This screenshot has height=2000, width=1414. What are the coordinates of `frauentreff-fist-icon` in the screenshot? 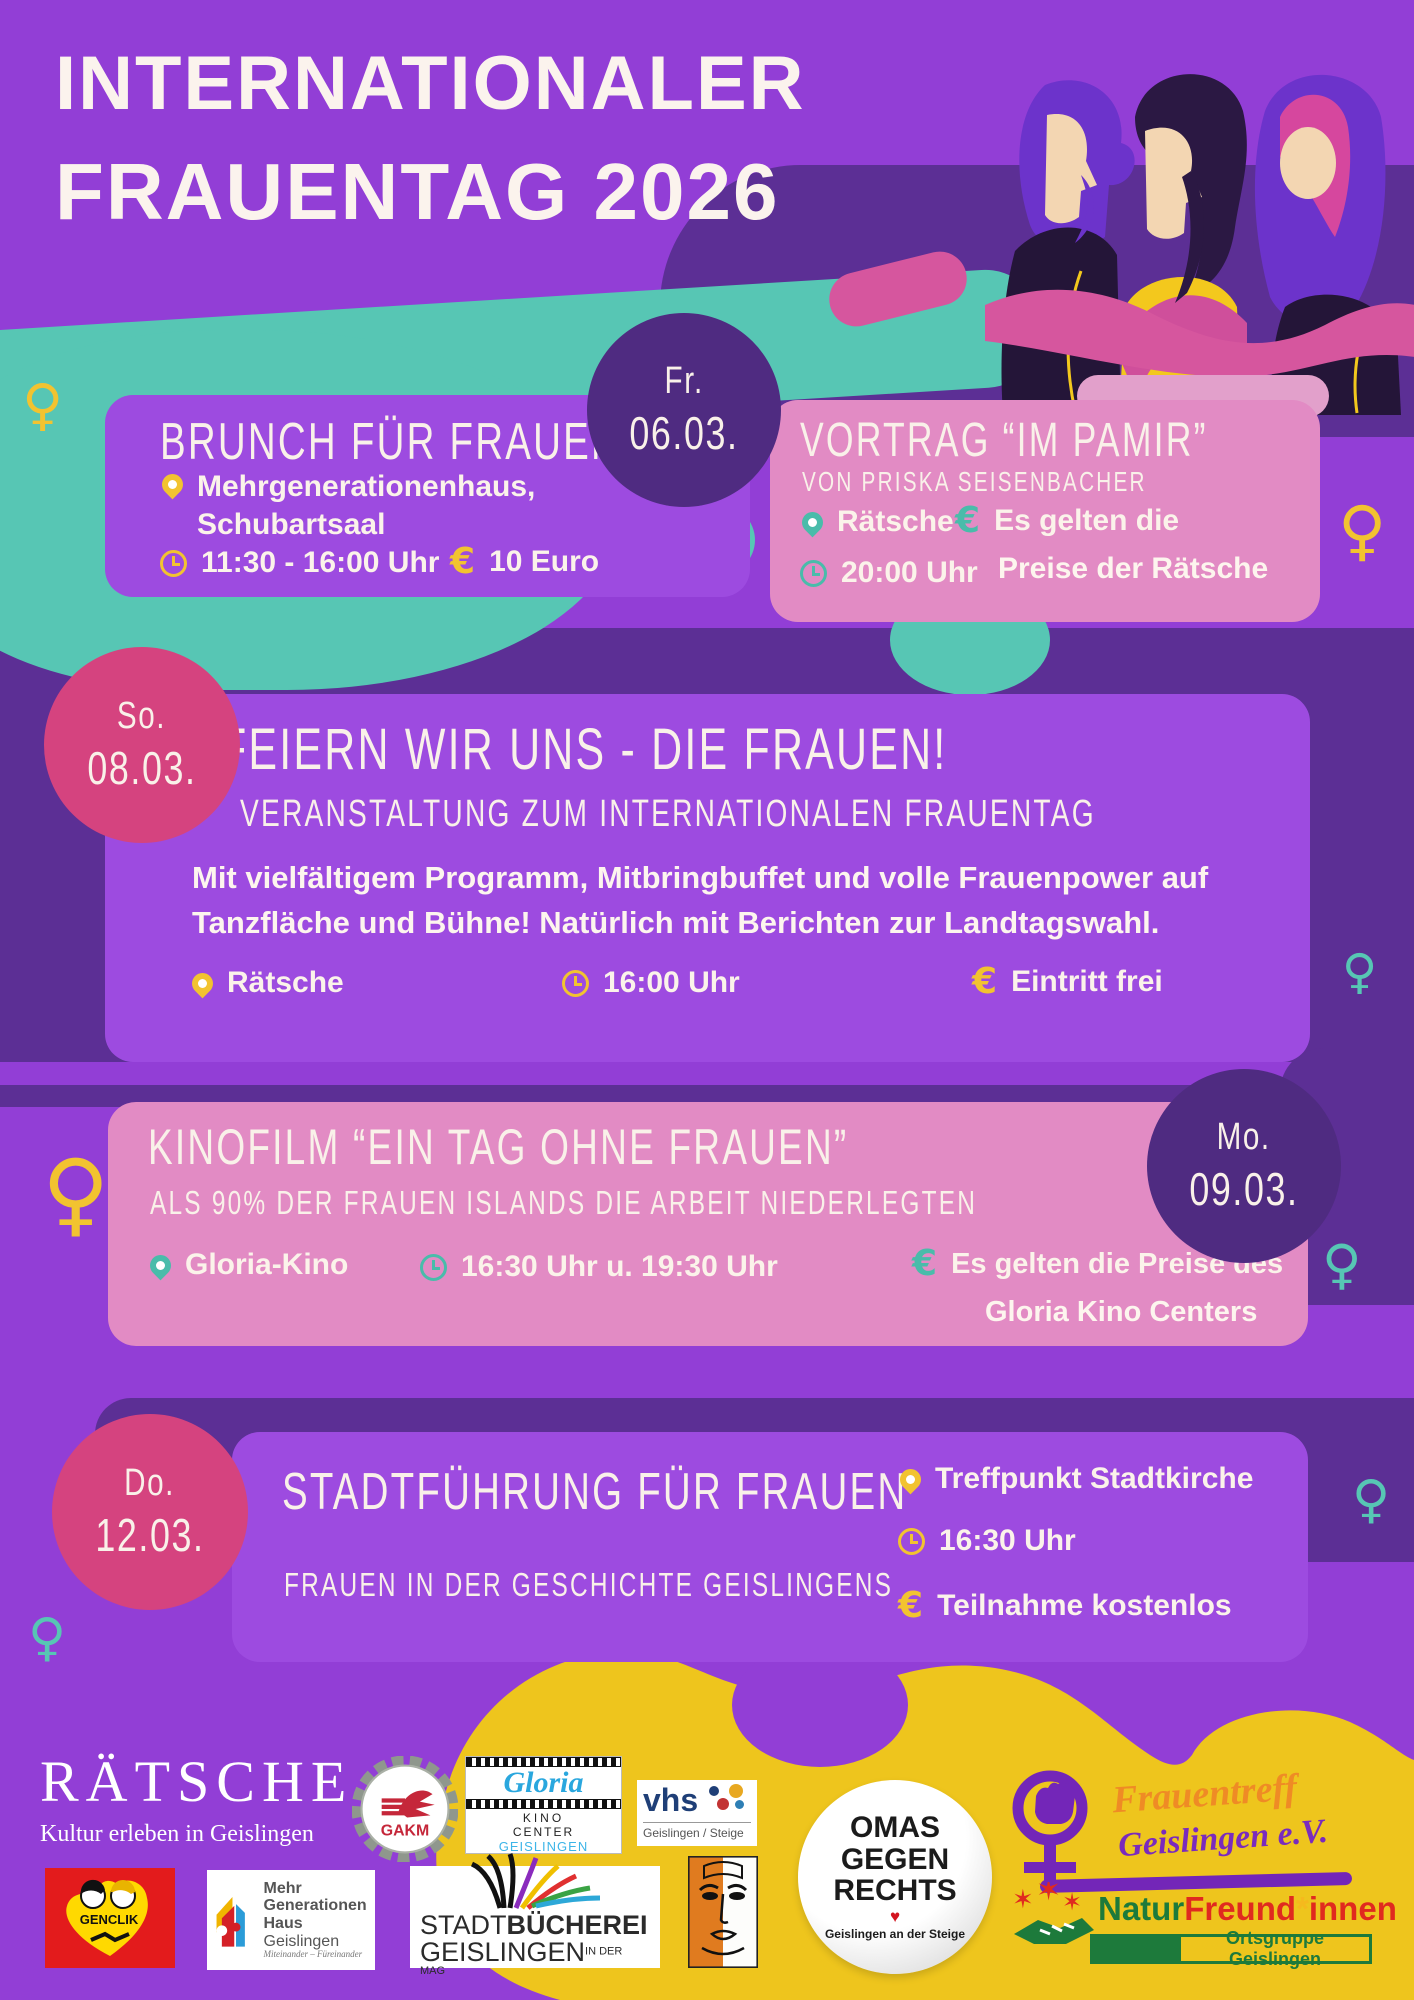 It's located at (1050, 1830).